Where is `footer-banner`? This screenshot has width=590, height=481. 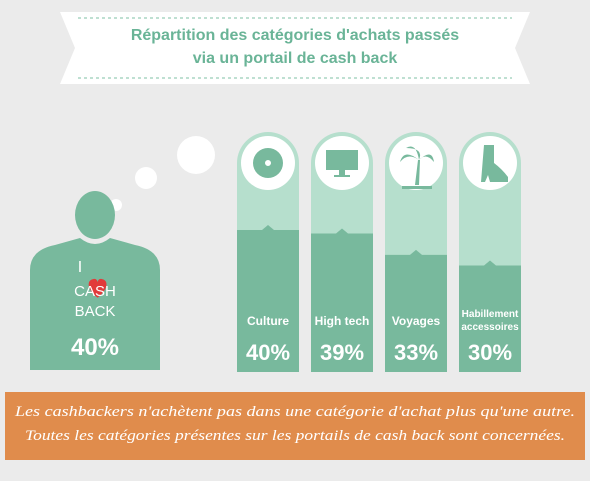
footer-banner is located at coordinates (295, 426).